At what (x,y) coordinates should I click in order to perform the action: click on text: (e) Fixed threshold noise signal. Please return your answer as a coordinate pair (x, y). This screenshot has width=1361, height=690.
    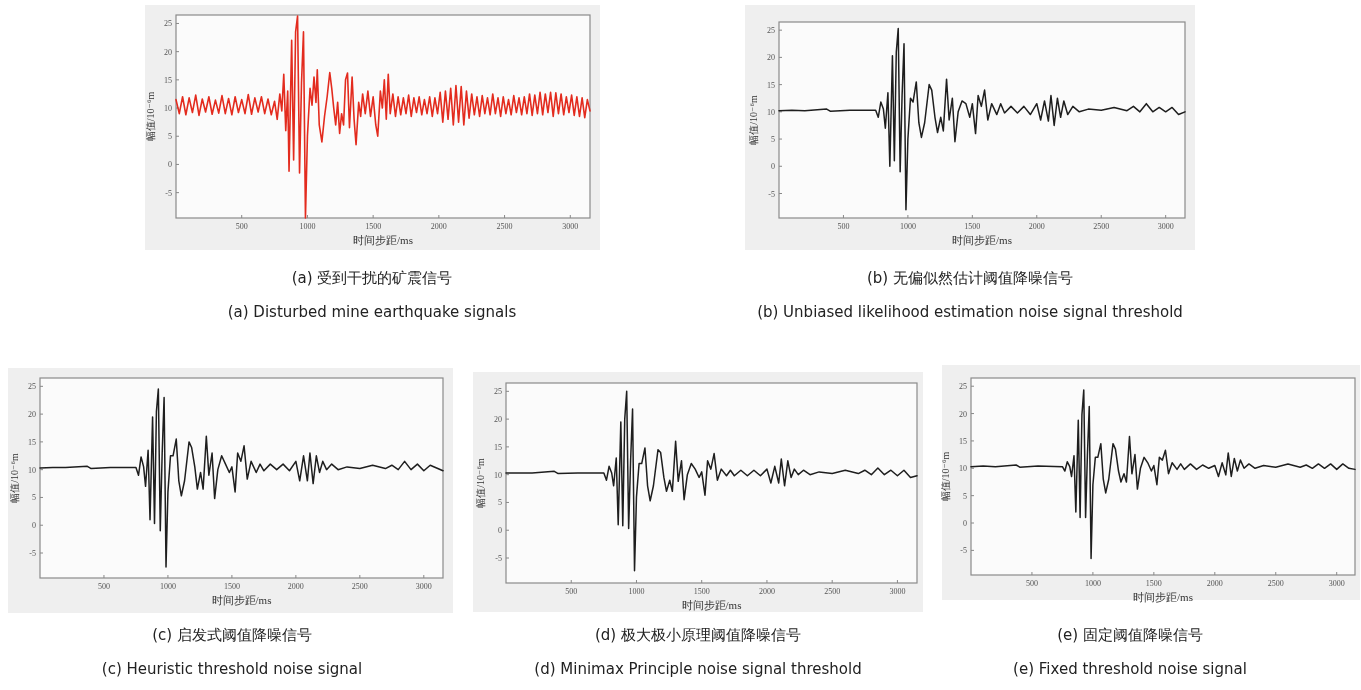
    Looking at the image, I should click on (1130, 669).